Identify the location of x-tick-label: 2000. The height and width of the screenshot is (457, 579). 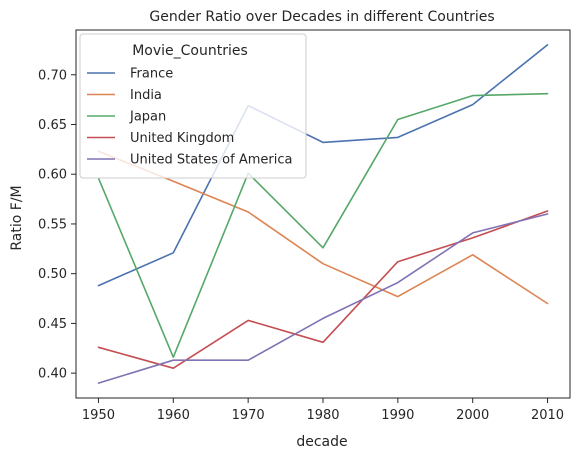
(472, 415).